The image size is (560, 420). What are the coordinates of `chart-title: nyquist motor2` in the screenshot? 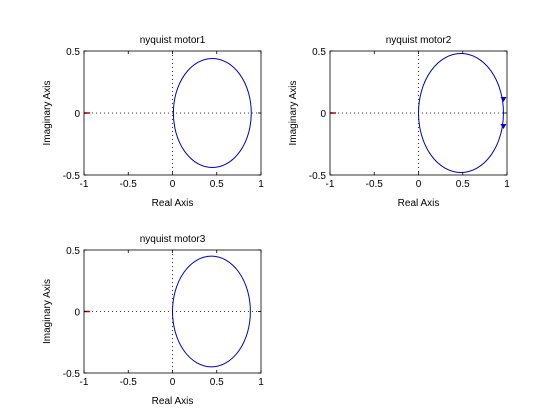 It's located at (419, 40).